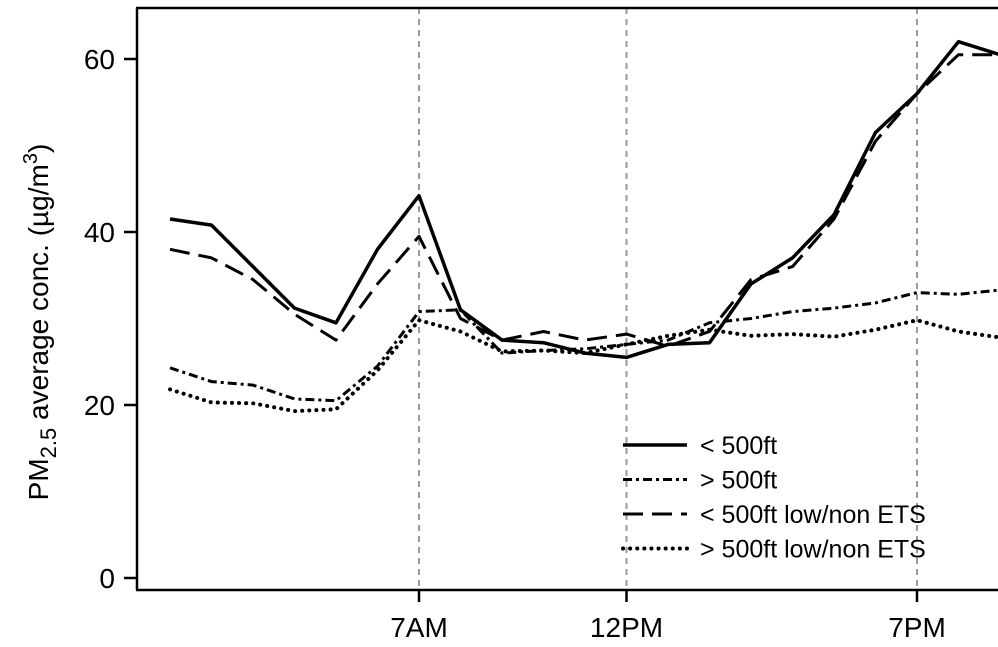  Describe the element at coordinates (419, 627) in the screenshot. I see `x-tick-label: 7AM` at that location.